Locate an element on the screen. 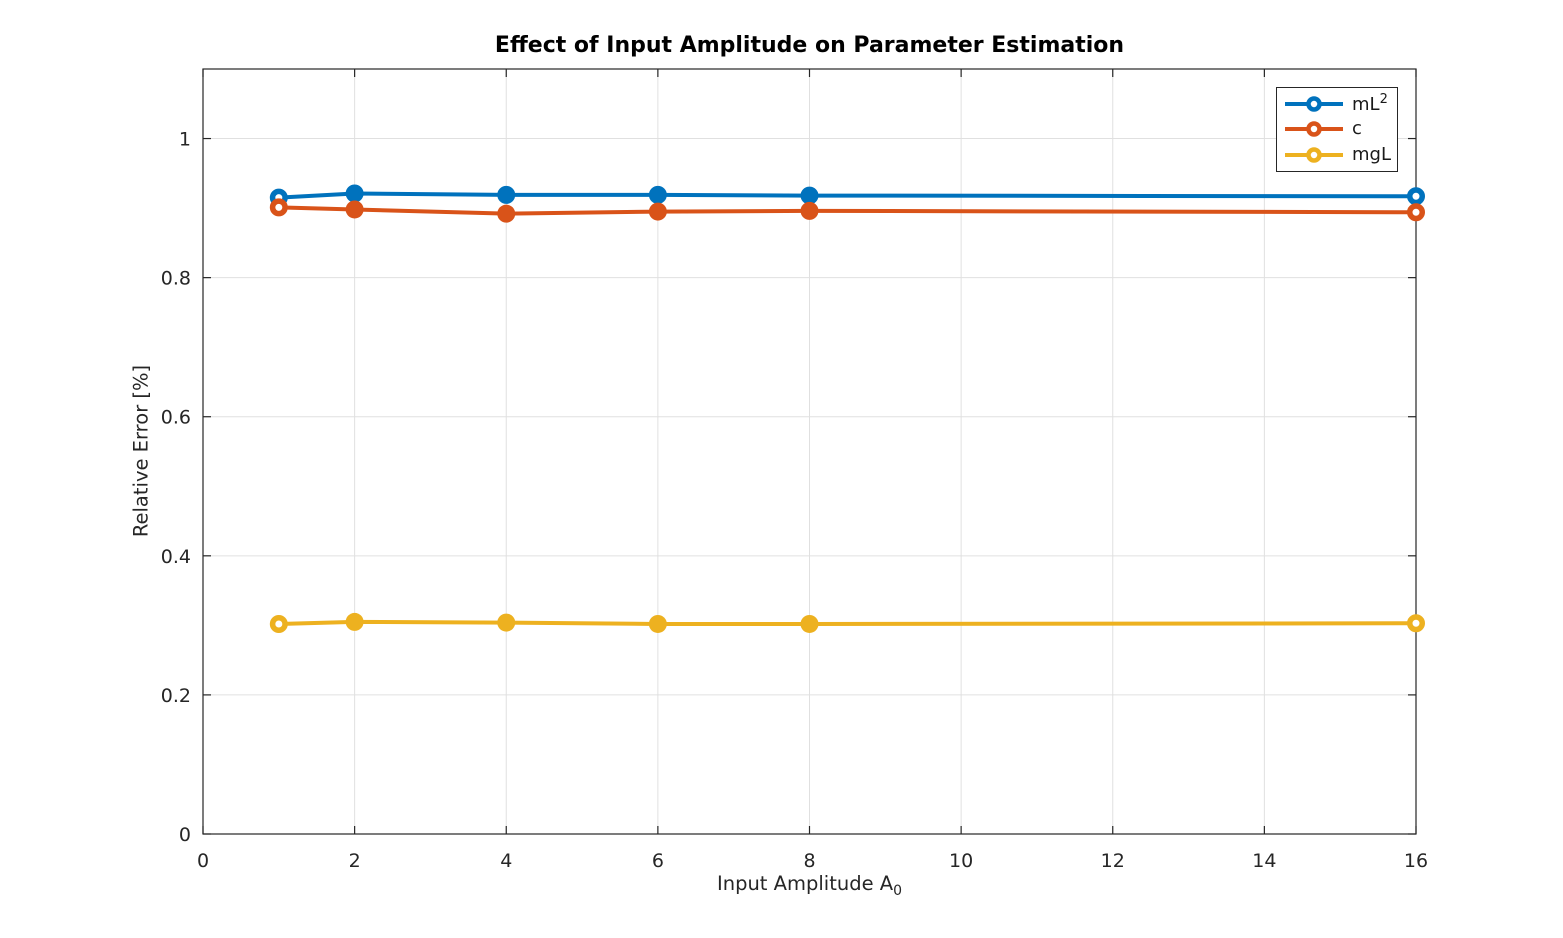  x-tick-label: 4 is located at coordinates (506, 861).